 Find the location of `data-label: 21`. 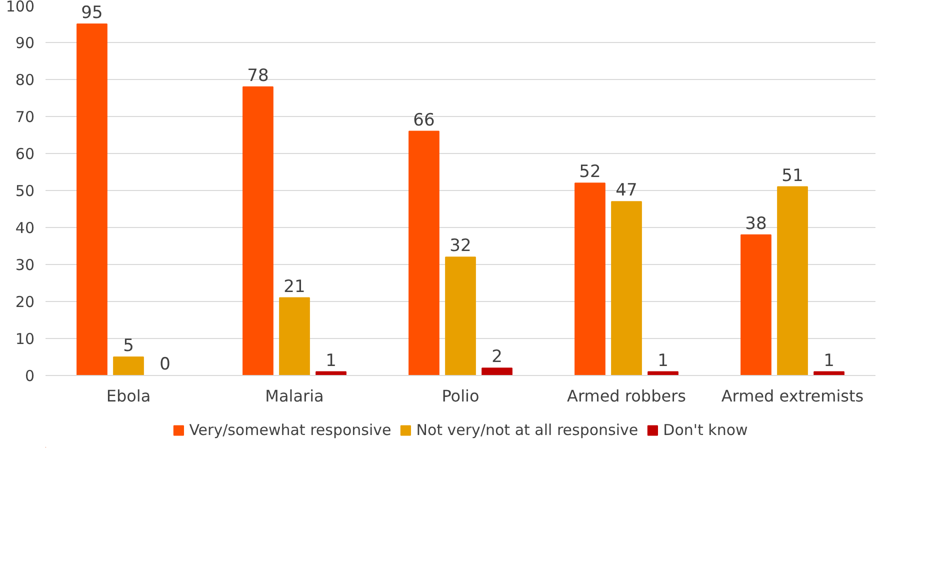

data-label: 21 is located at coordinates (295, 286).